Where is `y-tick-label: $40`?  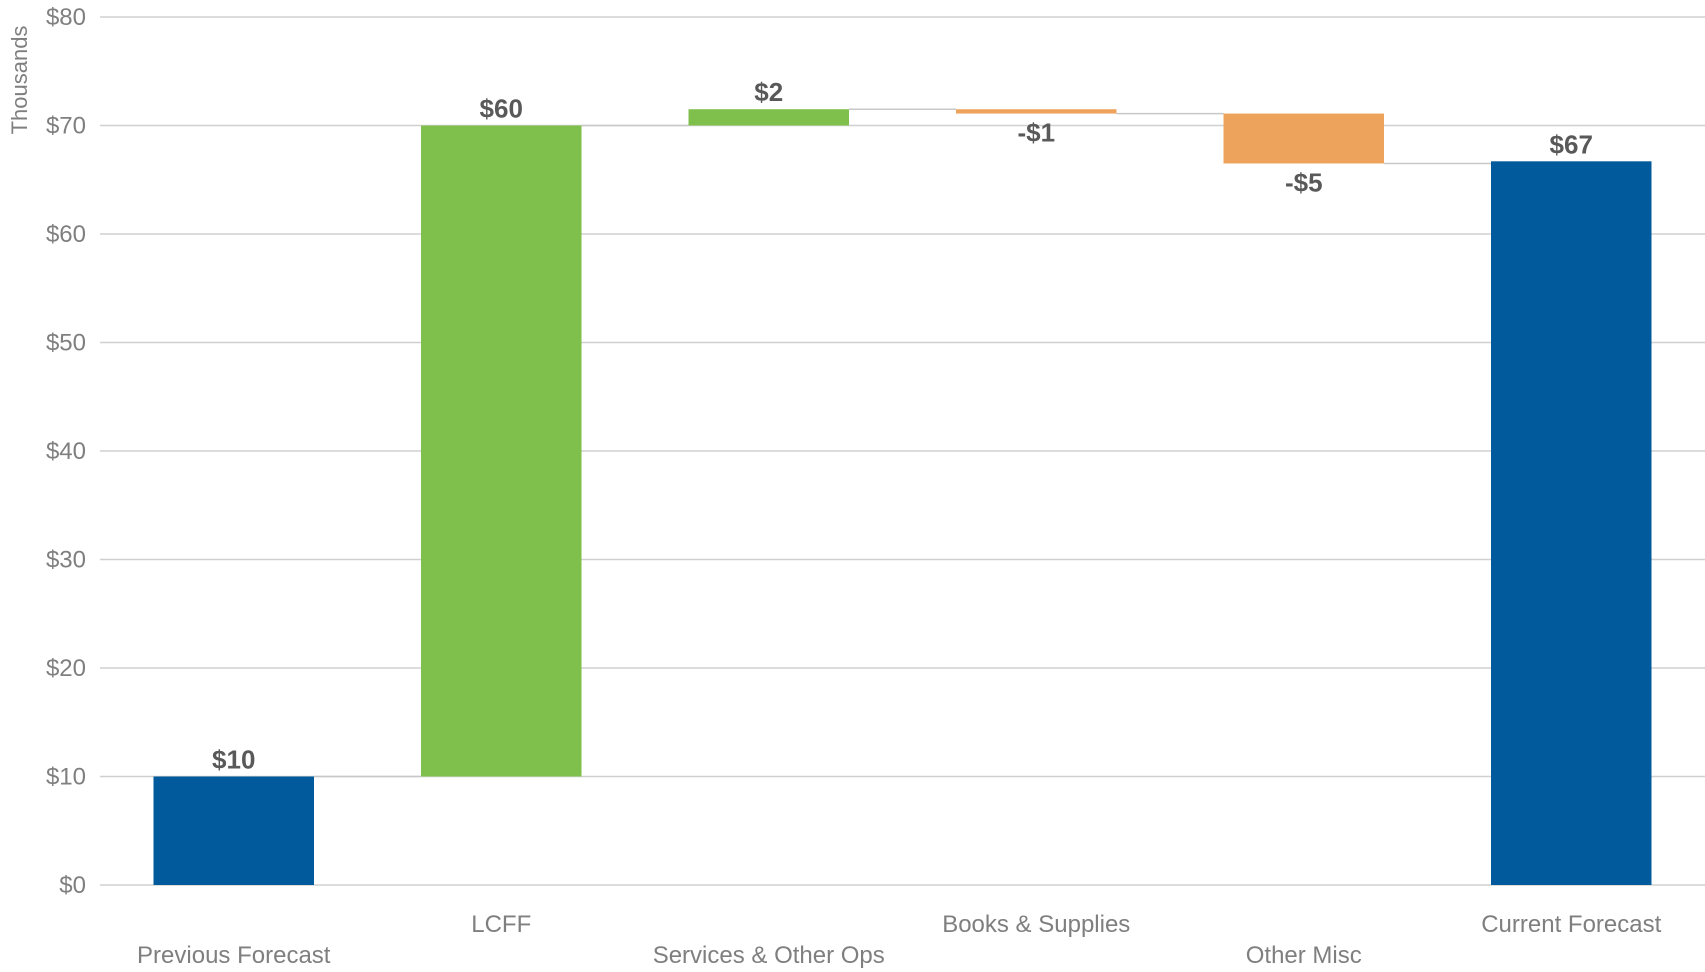 y-tick-label: $40 is located at coordinates (66, 451).